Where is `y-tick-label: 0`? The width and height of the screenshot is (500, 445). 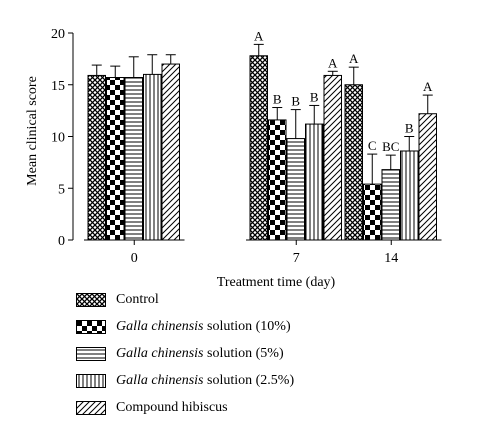
y-tick-label: 0 is located at coordinates (61, 241).